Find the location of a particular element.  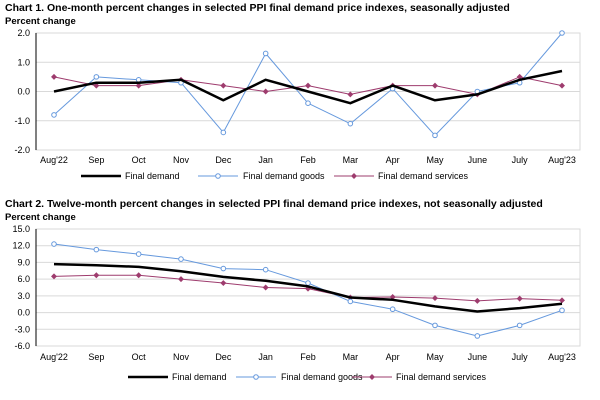

chart-1-x-tick-label: Nov is located at coordinates (181, 160).